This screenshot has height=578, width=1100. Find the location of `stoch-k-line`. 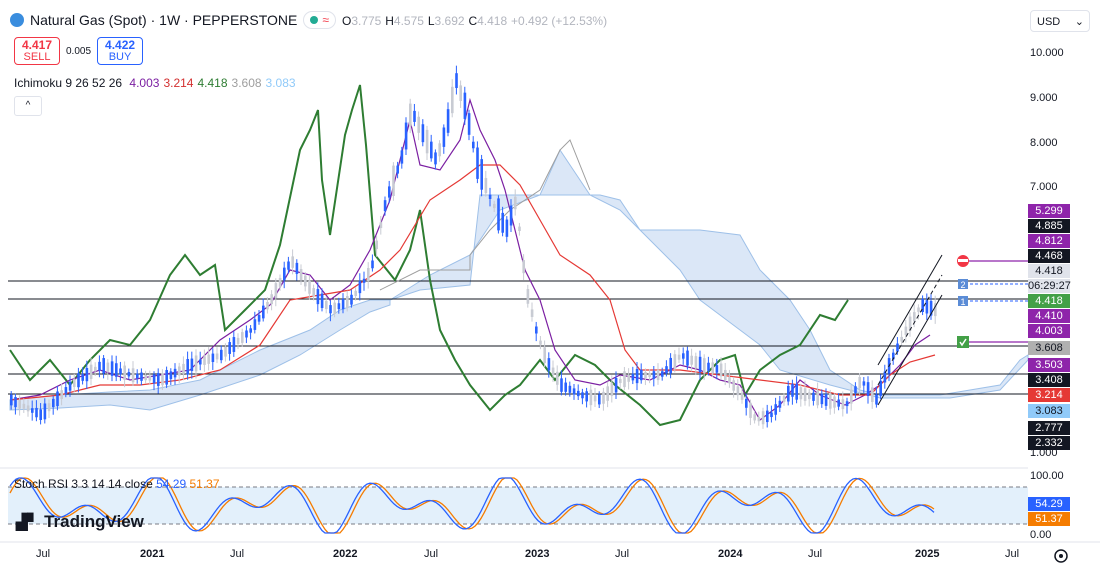

stoch-k-line is located at coordinates (472, 505).